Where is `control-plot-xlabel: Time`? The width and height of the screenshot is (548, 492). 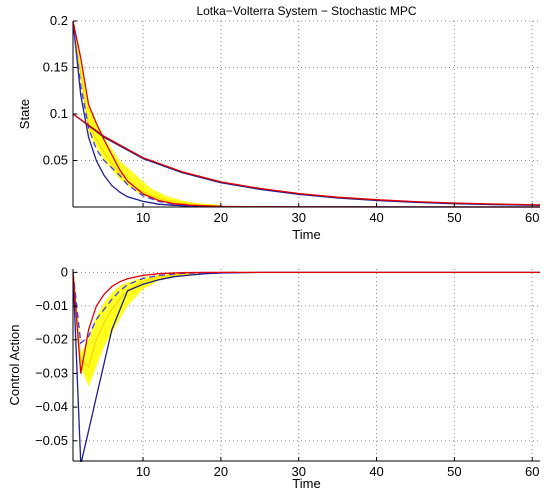
control-plot-xlabel: Time is located at coordinates (306, 483).